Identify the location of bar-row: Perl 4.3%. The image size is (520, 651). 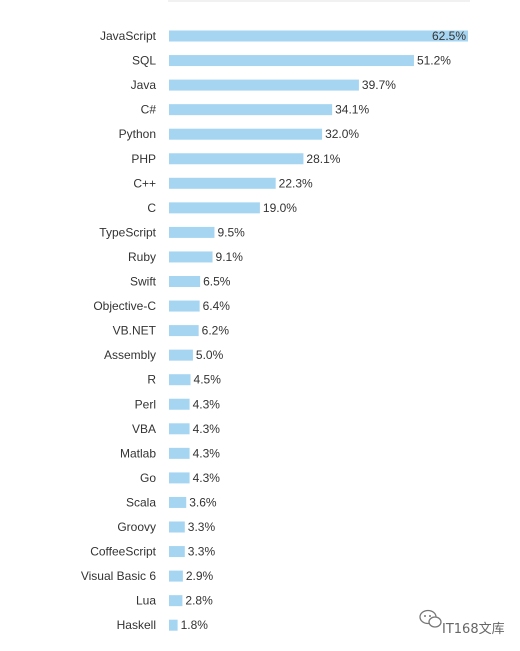
(178, 404).